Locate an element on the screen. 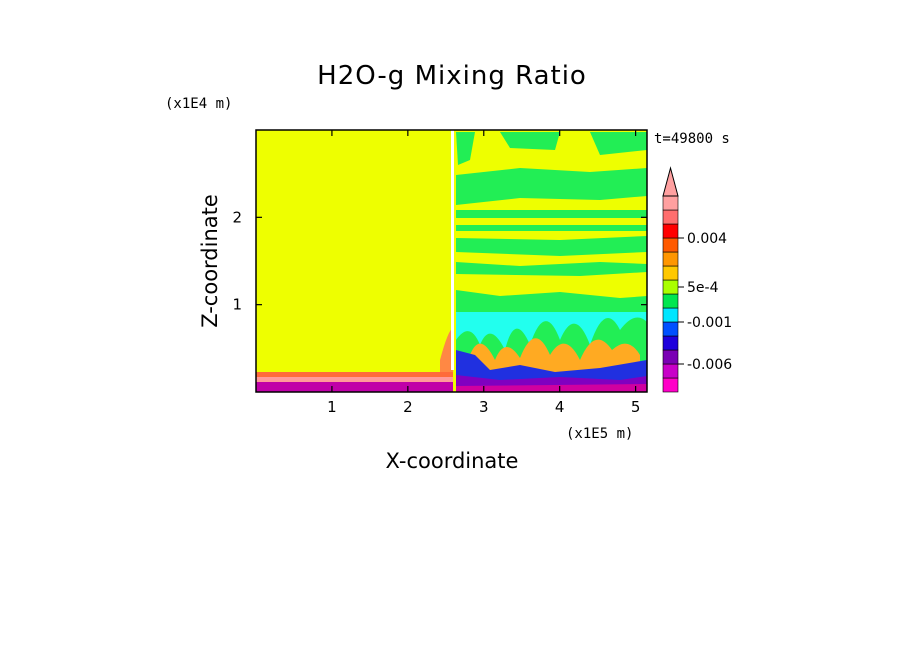  colorbar-extend-arrow is located at coordinates (670, 181).